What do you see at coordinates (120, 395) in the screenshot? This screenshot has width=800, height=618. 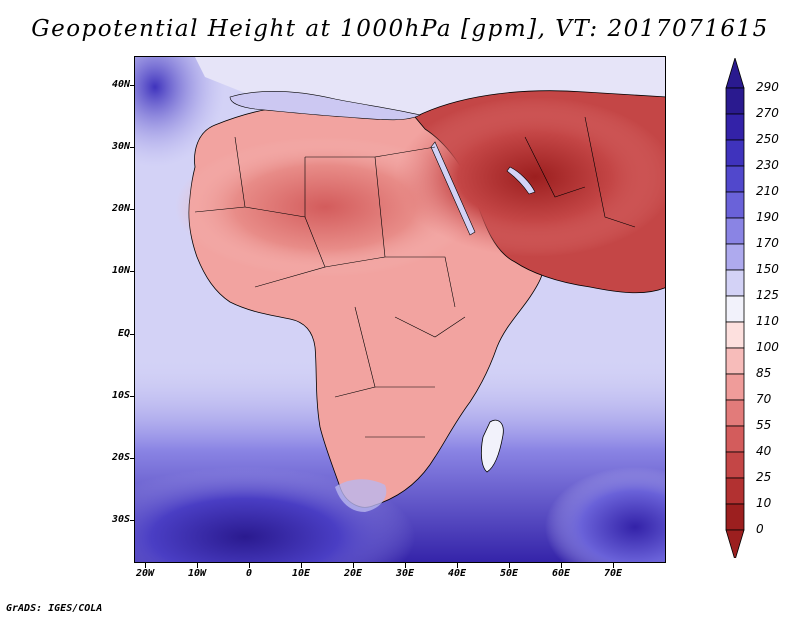 I see `y-axis-label: 10S` at bounding box center [120, 395].